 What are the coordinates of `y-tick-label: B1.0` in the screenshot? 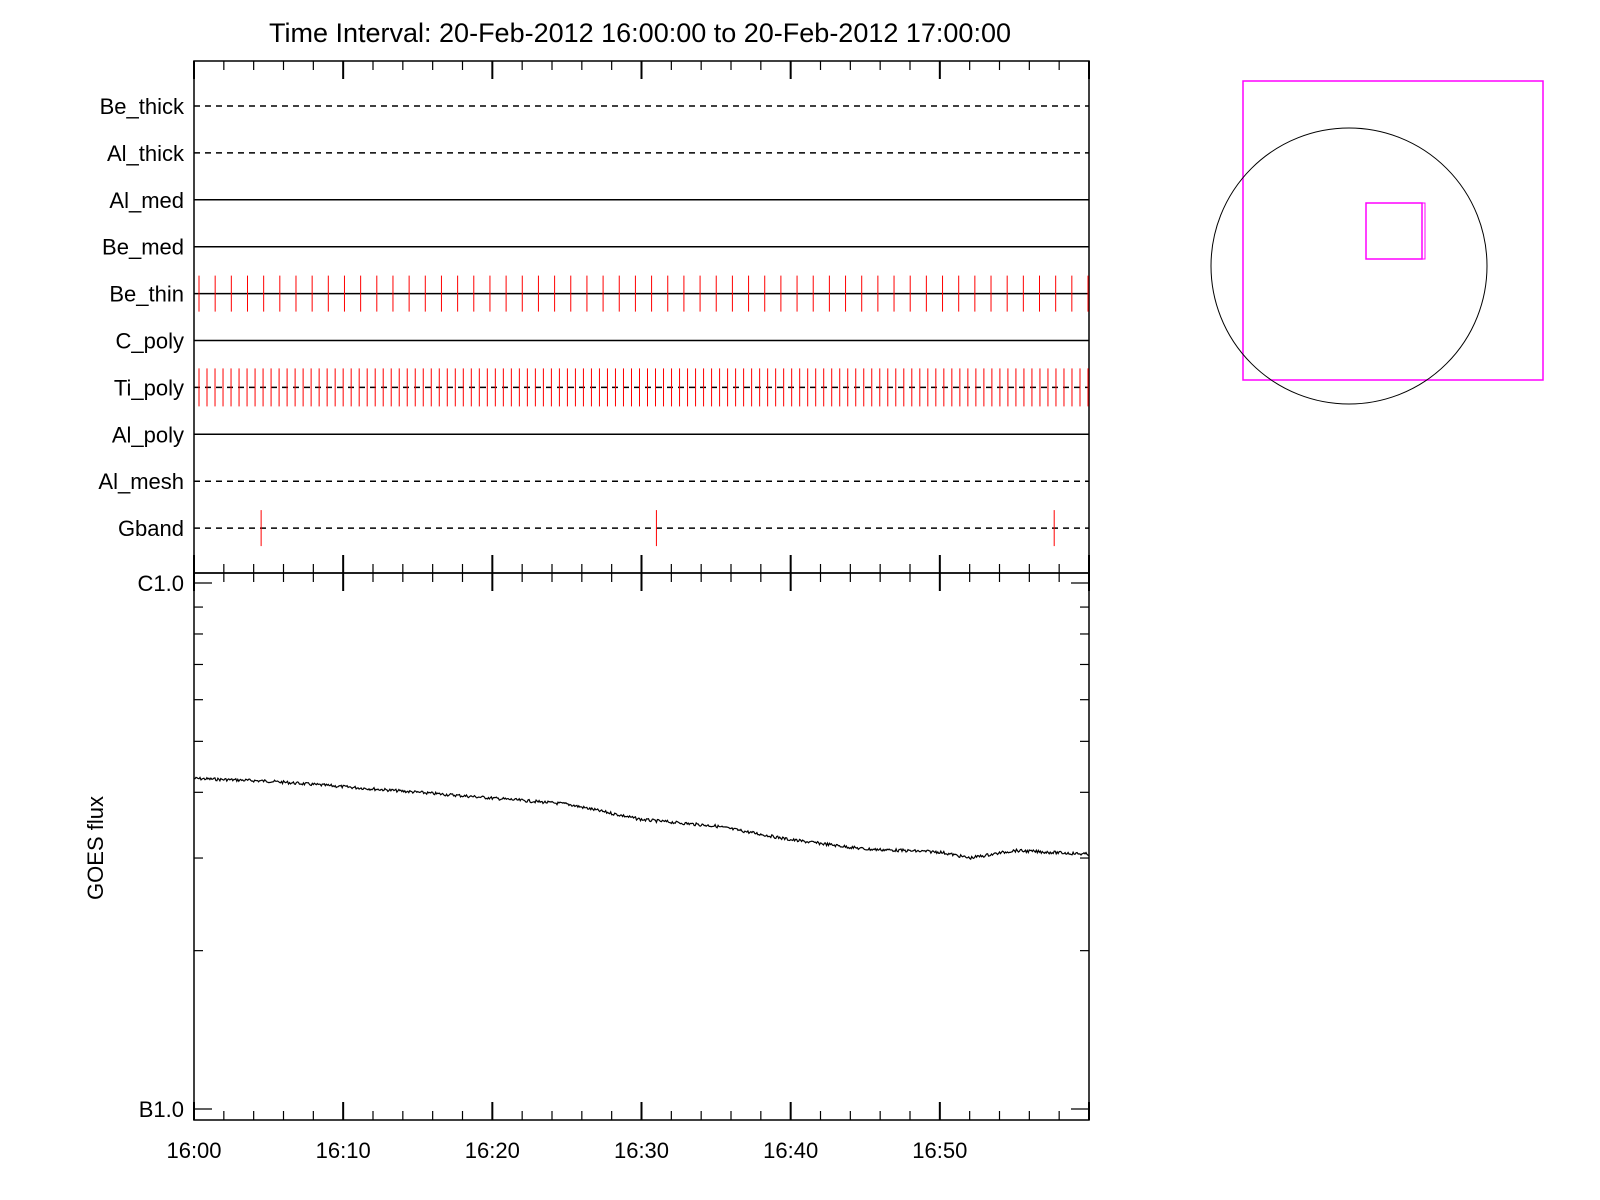 It's located at (161, 1109).